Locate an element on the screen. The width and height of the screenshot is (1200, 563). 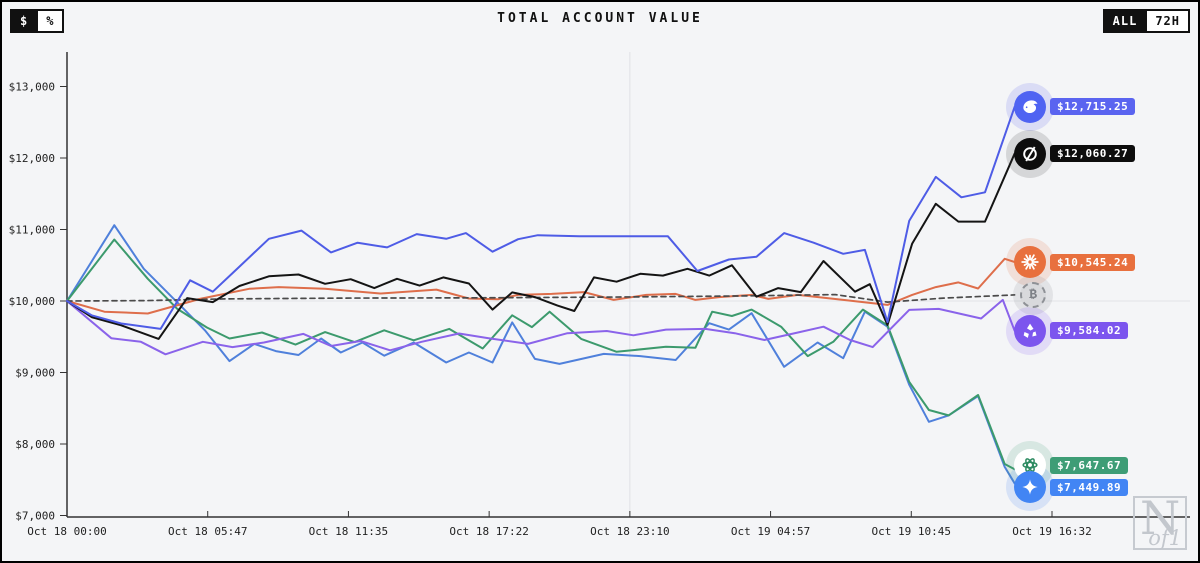
y-tick-label: $10,000 is located at coordinates (32, 301).